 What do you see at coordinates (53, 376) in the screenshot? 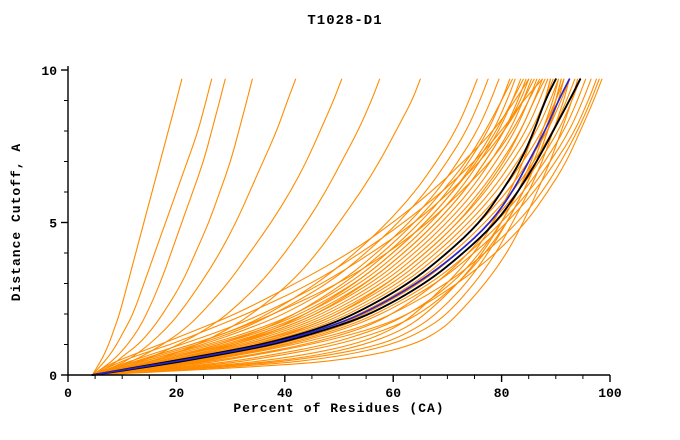
I see `y-tick-label: 0` at bounding box center [53, 376].